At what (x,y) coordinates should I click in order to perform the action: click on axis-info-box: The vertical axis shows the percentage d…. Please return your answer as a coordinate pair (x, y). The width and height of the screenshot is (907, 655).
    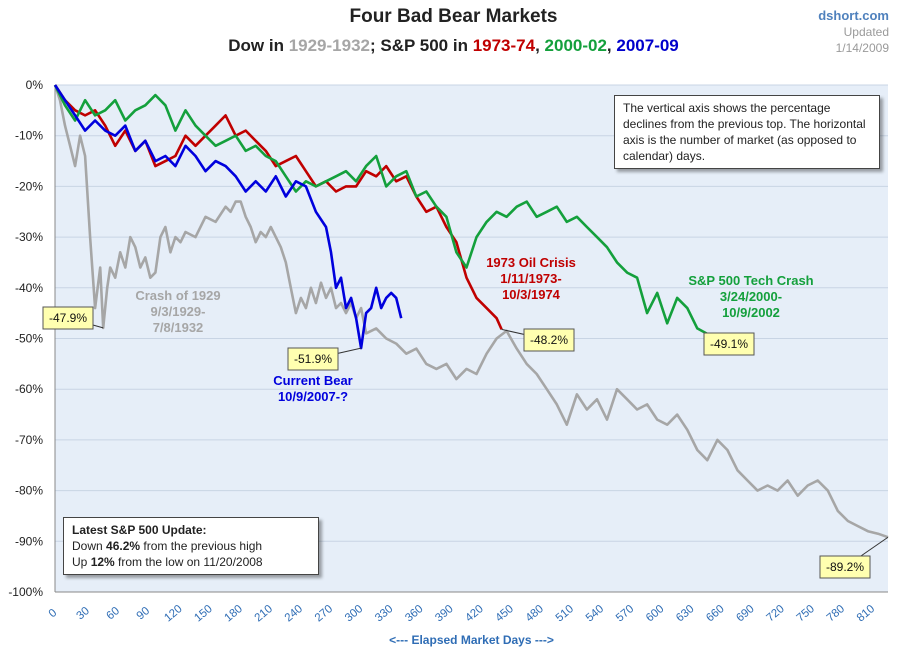
    Looking at the image, I should click on (747, 132).